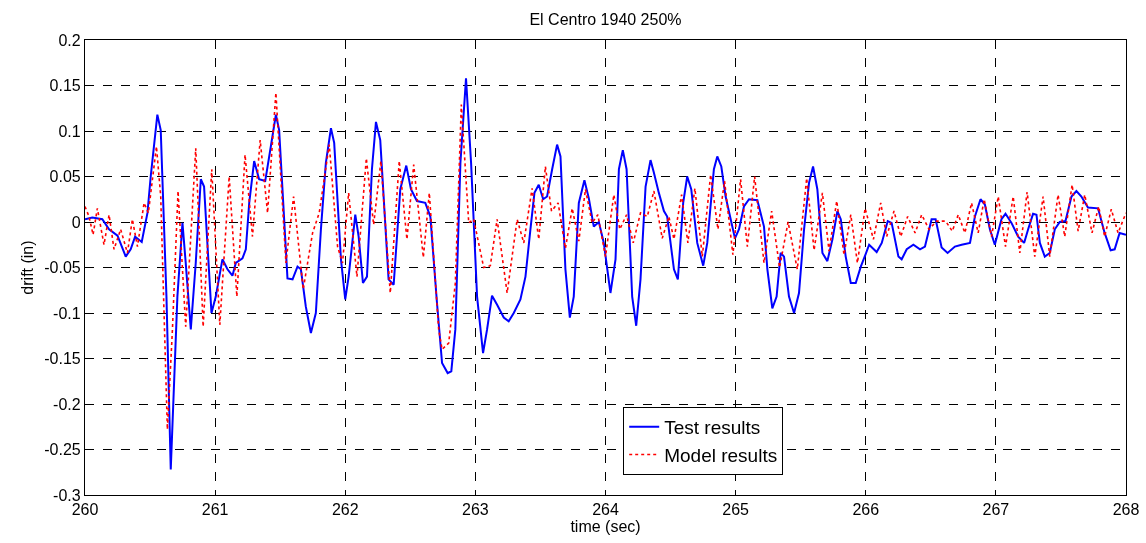  I want to click on x-tick-label: 268, so click(1126, 510).